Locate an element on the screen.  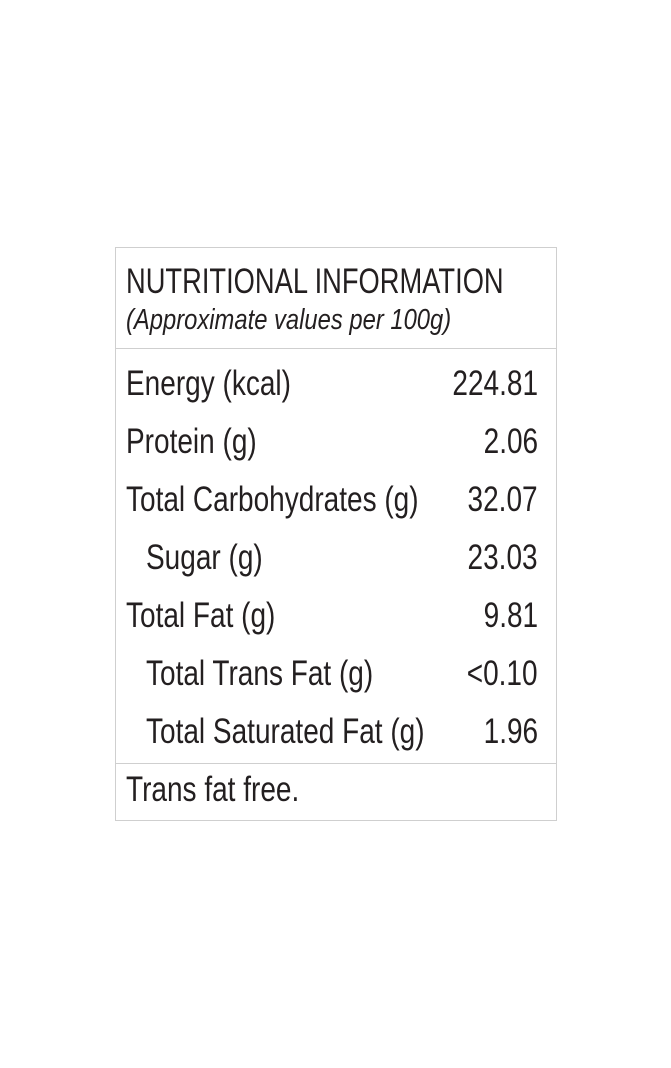
footer-text: Trans fat free. is located at coordinates (213, 789).